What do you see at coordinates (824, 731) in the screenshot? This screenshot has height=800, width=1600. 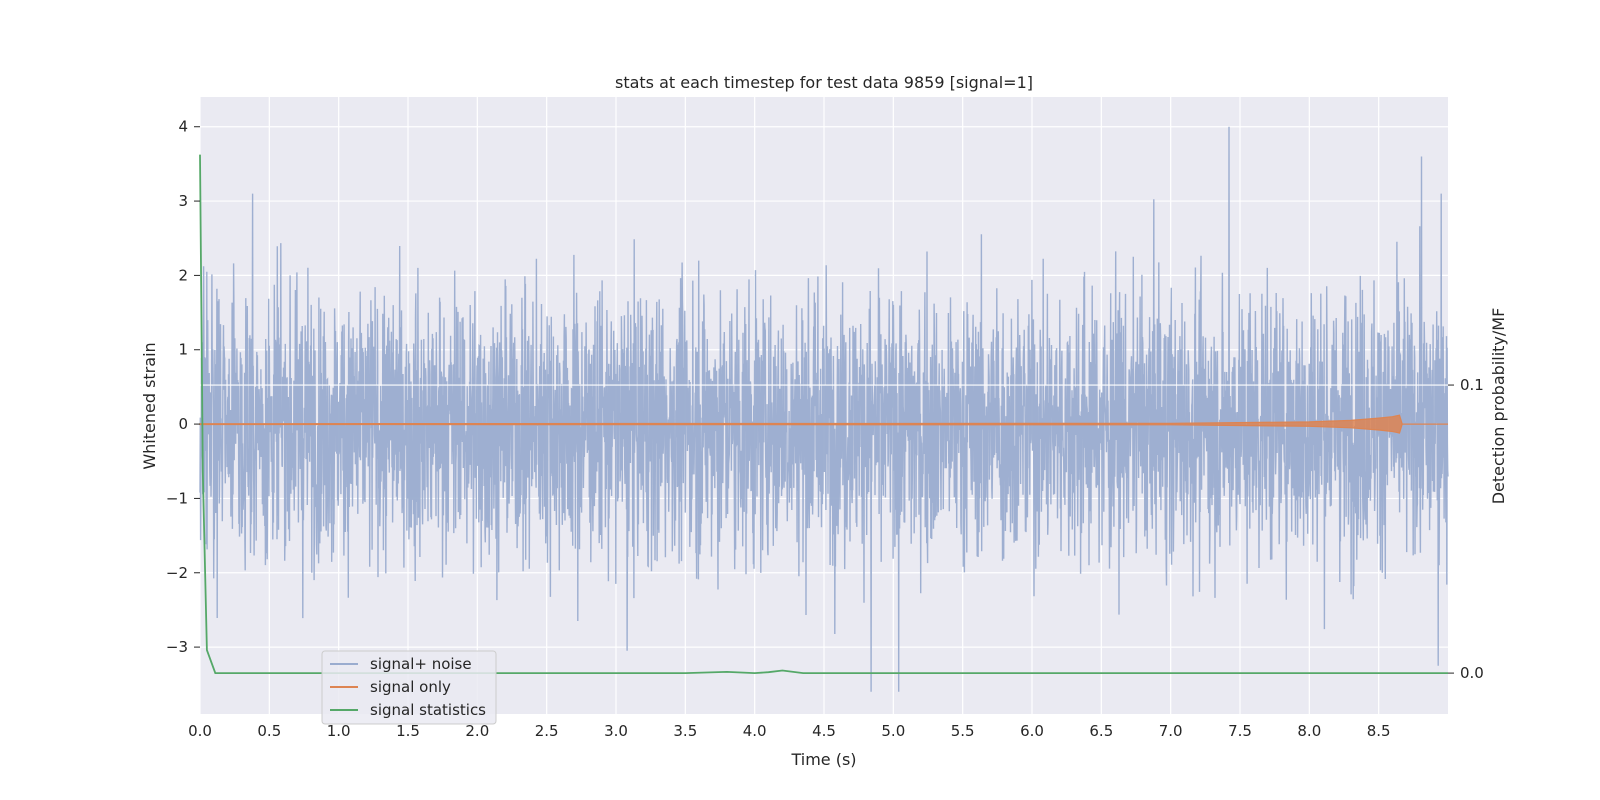 I see `x-tick-label: 4.5` at bounding box center [824, 731].